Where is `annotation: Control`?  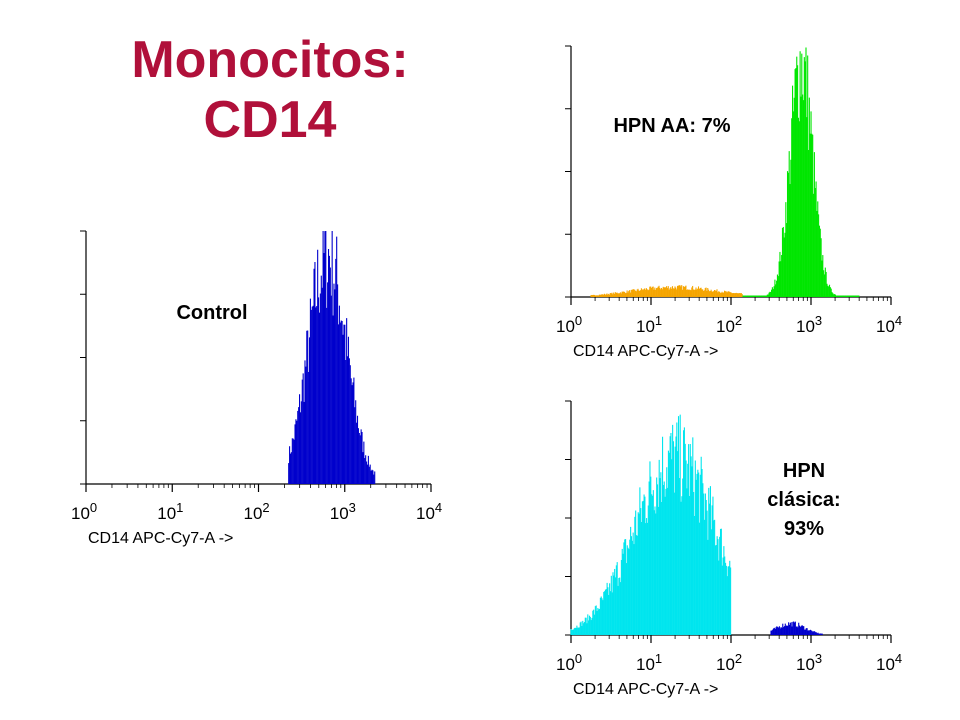 annotation: Control is located at coordinates (211, 313).